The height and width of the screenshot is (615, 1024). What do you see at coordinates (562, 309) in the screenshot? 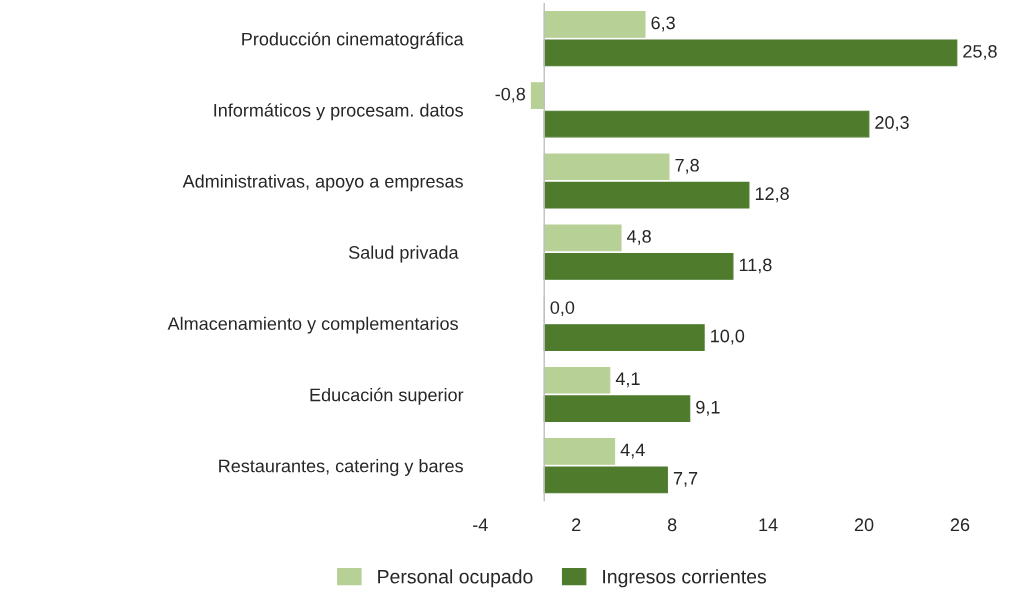
I see `data-label: 0,0` at bounding box center [562, 309].